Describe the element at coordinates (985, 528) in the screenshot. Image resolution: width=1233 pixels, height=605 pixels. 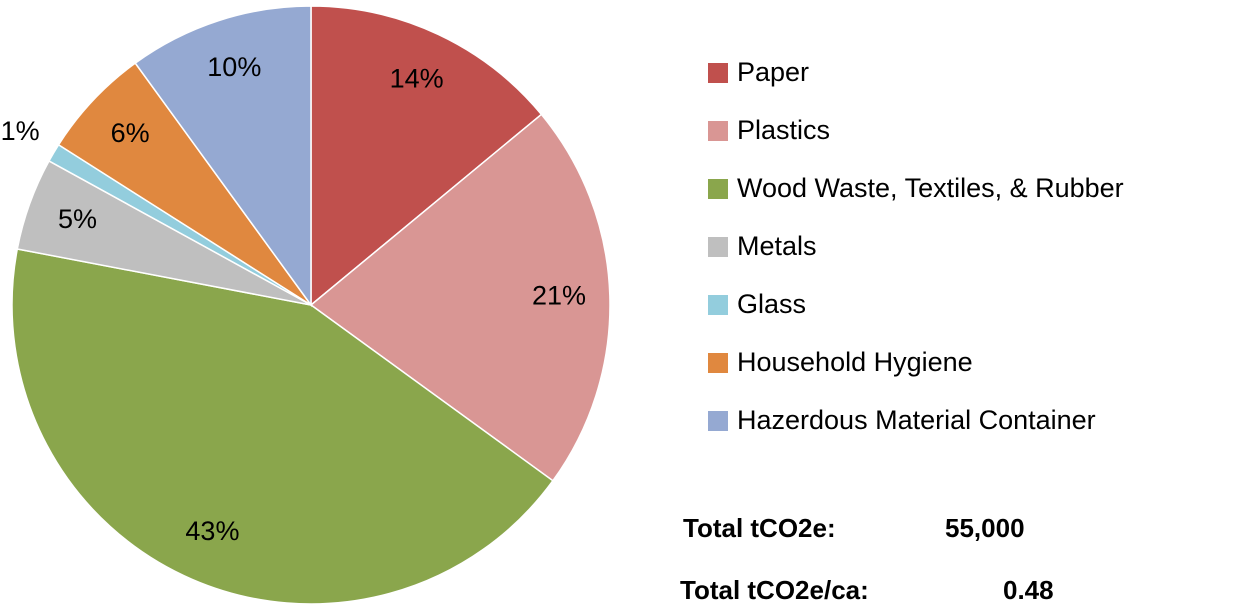
I see `total-value: 55,000` at that location.